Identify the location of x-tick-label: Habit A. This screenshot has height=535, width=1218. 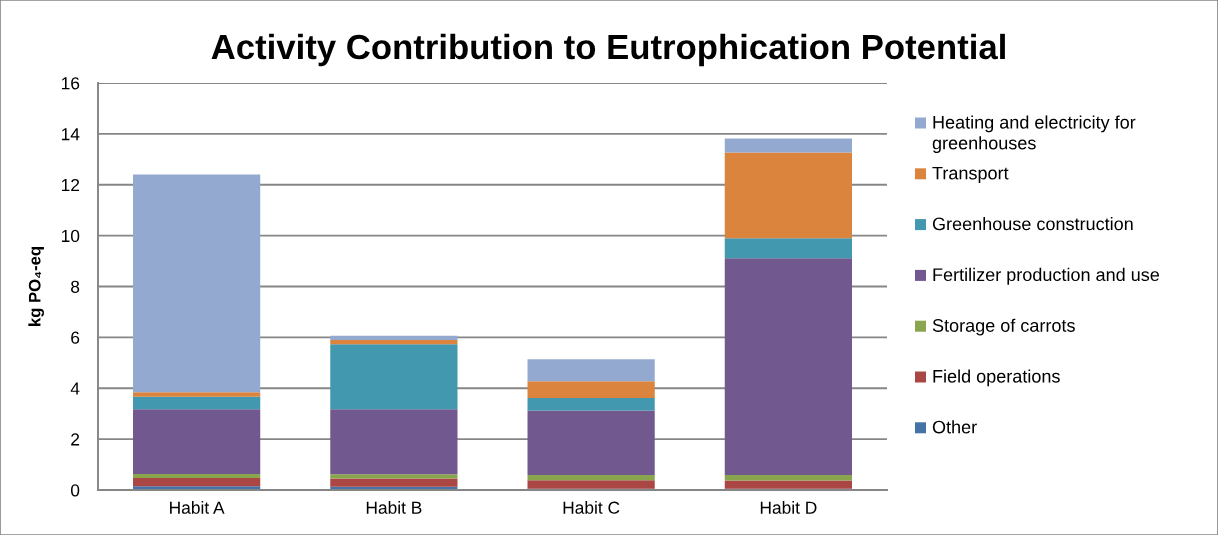
(197, 507).